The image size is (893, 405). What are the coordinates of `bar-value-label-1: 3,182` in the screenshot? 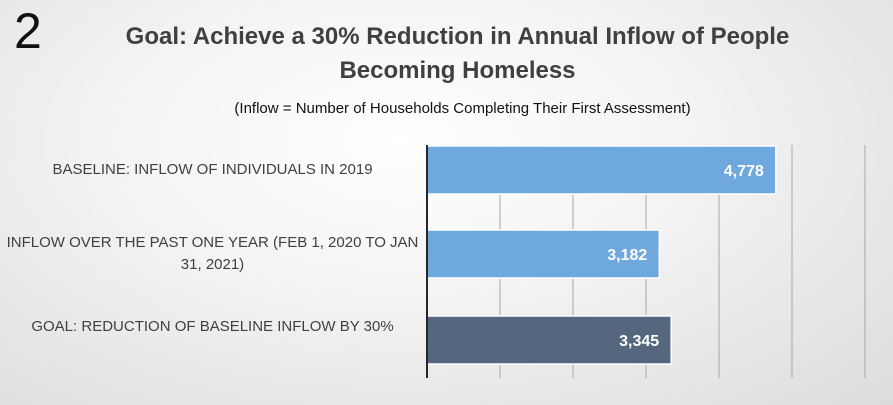 It's located at (627, 255).